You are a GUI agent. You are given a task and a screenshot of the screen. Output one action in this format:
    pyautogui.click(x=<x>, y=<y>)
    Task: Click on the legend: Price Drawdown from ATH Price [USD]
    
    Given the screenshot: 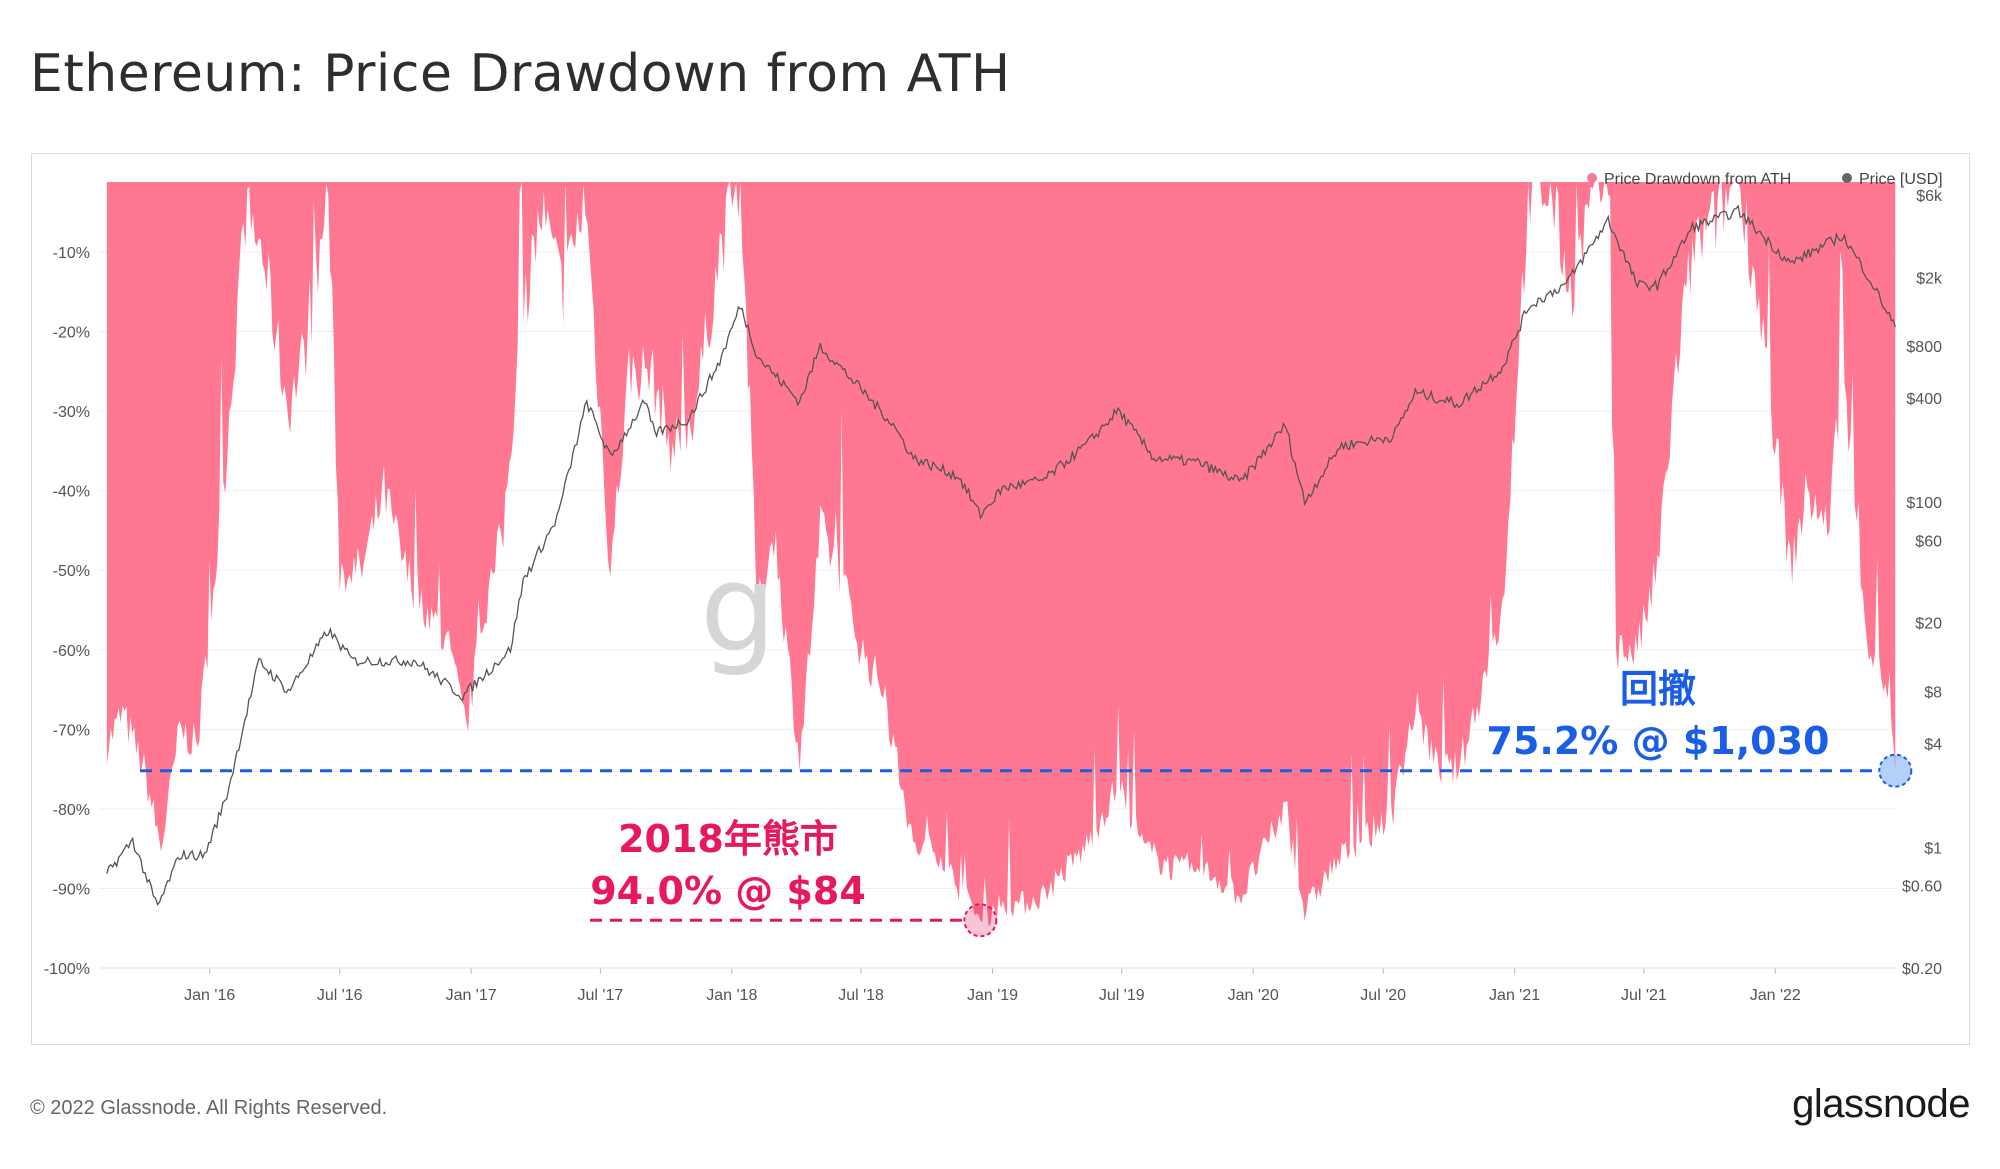 What is the action you would take?
    pyautogui.click(x=1765, y=179)
    